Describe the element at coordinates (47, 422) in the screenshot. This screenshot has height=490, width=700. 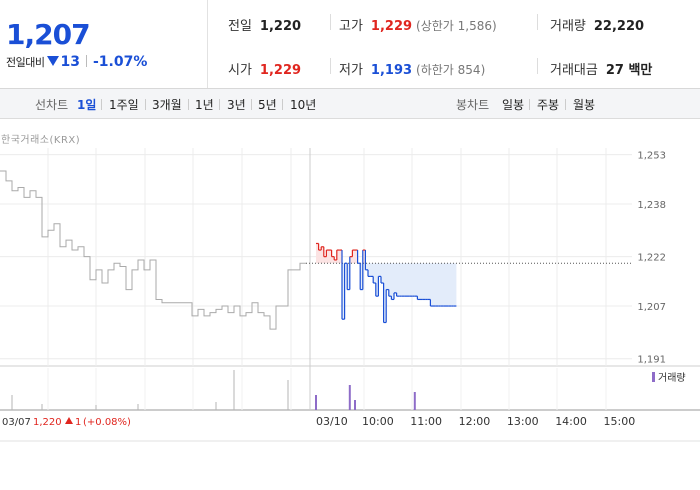
I see `footer-price: 1,220` at that location.